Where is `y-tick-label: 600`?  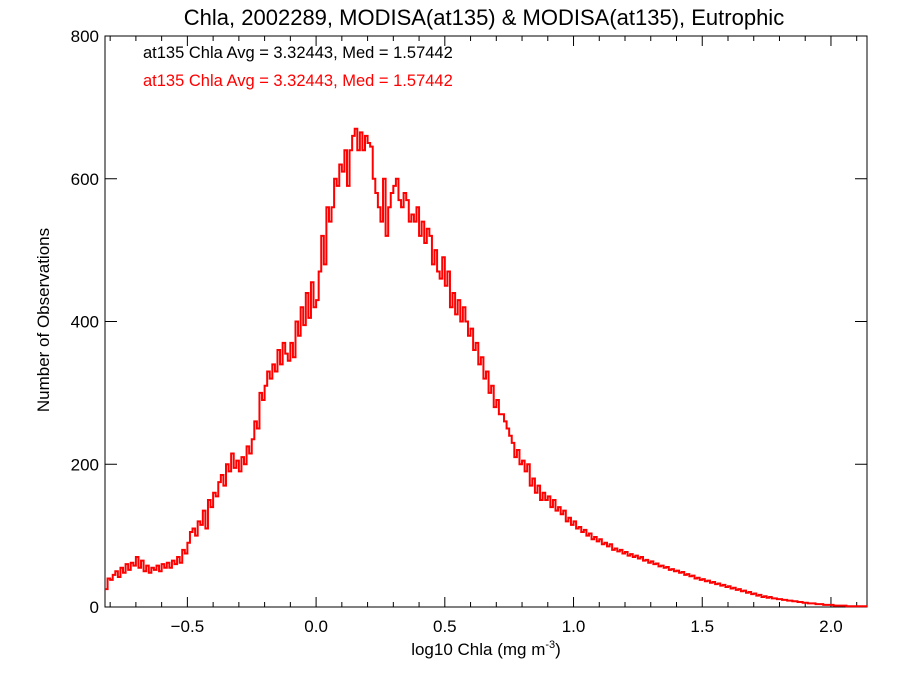
y-tick-label: 600 is located at coordinates (85, 179).